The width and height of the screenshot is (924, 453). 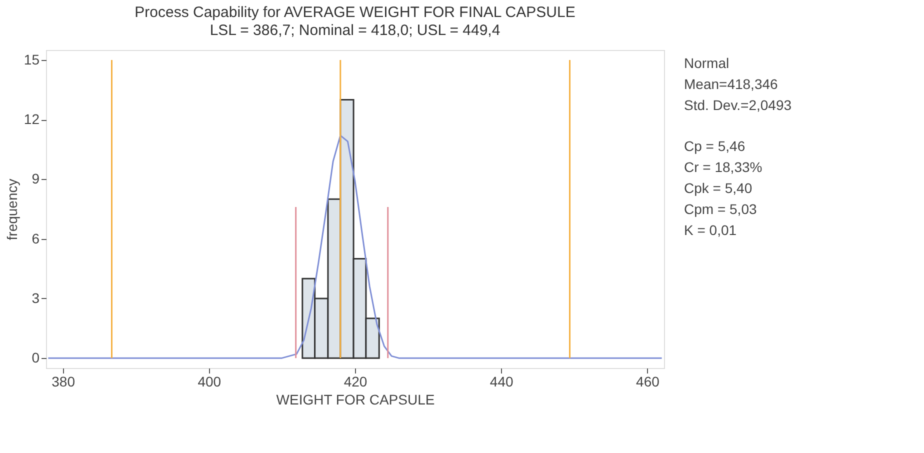 I want to click on text: Mean=418,346, so click(x=731, y=84).